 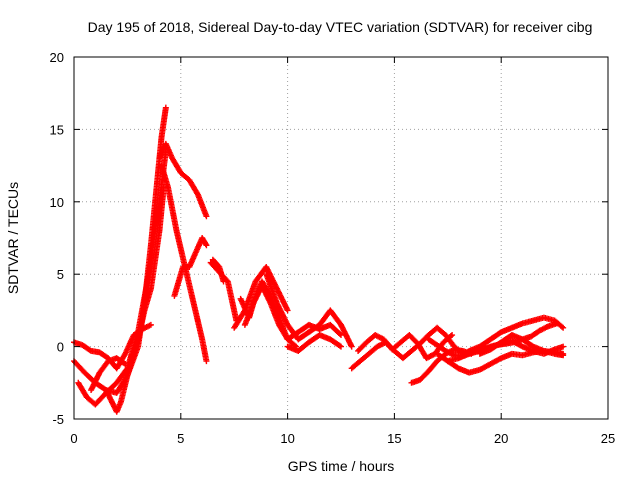 What do you see at coordinates (394, 438) in the screenshot?
I see `x-tick-label: 15` at bounding box center [394, 438].